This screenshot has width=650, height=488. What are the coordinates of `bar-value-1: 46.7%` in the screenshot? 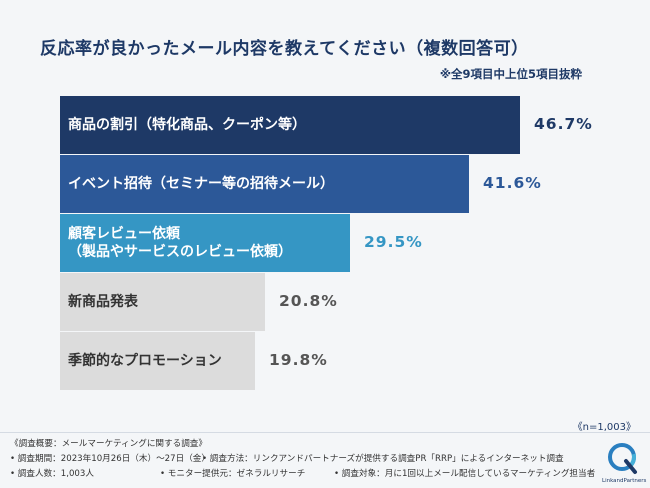 It's located at (563, 124).